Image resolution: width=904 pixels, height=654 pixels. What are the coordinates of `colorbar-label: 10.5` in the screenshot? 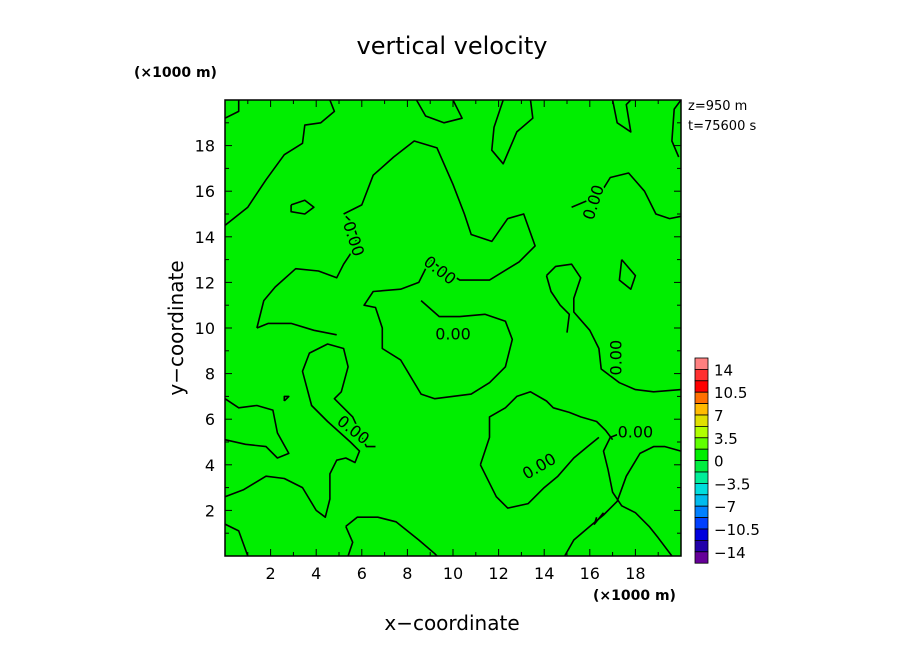 It's located at (730, 393).